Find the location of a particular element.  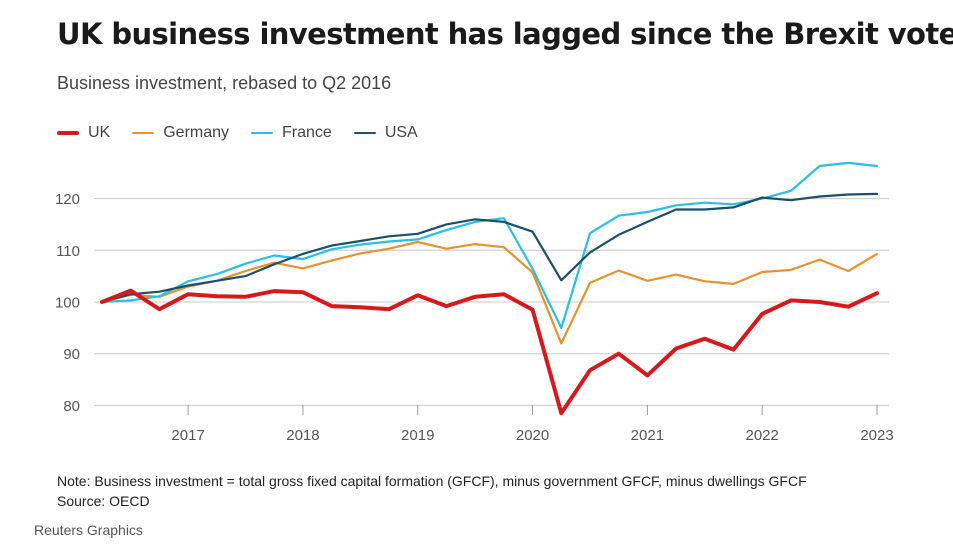

y-tick-label-90: 90 is located at coordinates (71, 354).